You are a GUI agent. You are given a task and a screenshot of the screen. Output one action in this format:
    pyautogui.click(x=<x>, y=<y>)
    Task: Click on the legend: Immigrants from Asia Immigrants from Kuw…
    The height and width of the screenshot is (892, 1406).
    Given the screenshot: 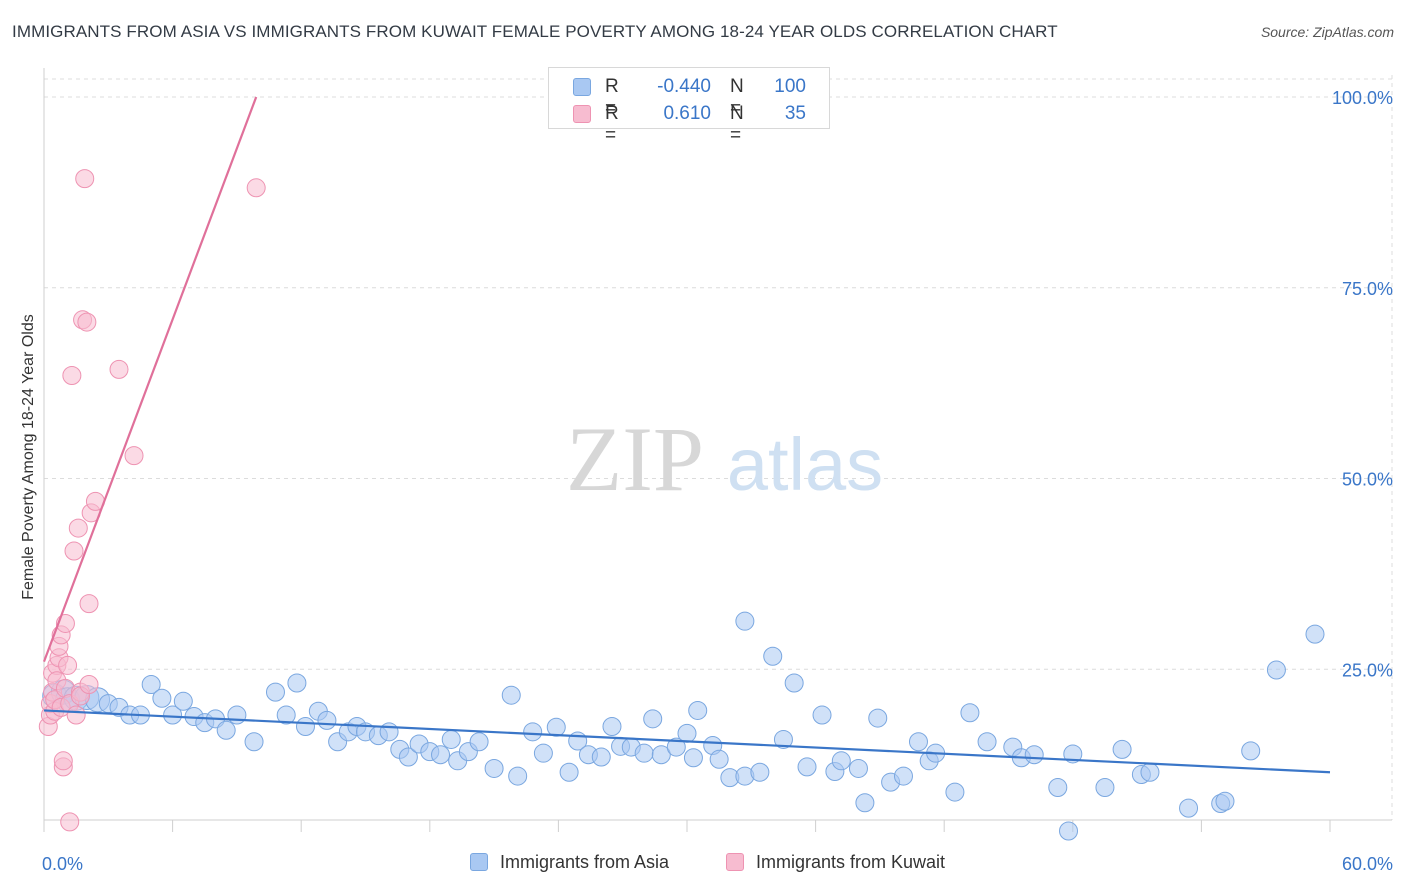 What is the action you would take?
    pyautogui.click(x=703, y=865)
    